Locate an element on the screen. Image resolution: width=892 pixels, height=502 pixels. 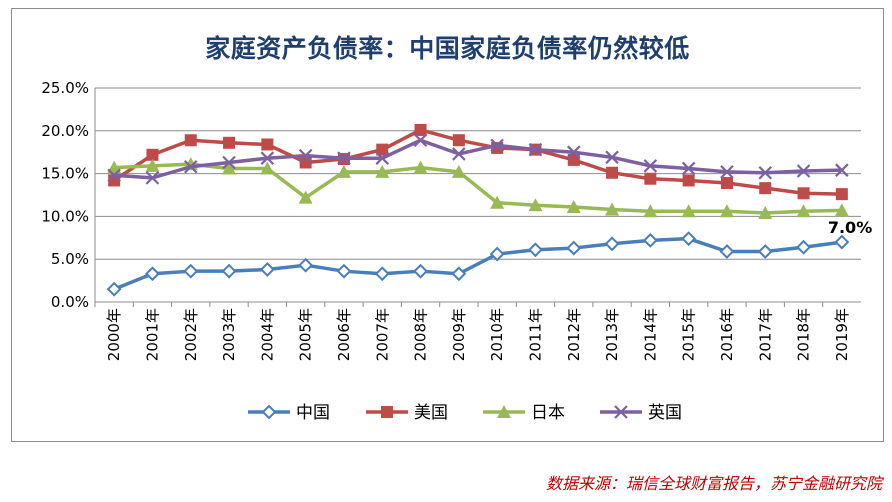
legend-label: 日本 is located at coordinates (548, 413).